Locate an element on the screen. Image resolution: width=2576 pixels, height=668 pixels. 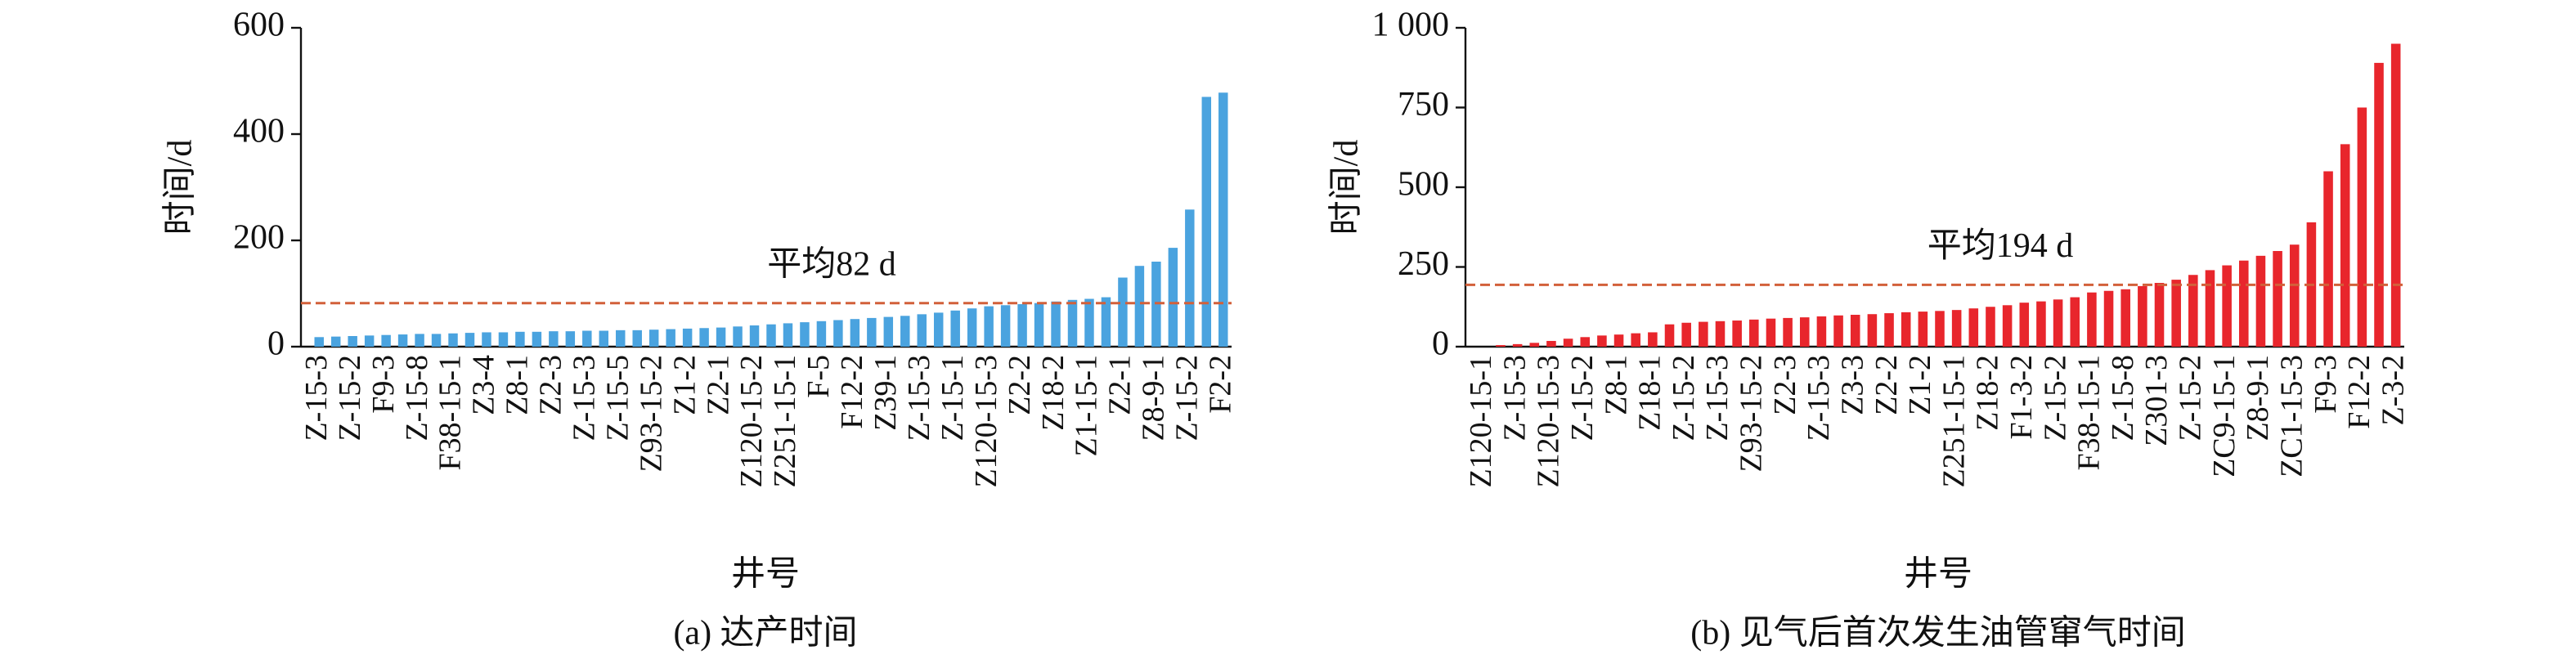
caption: (b) 见气后首次发生油管窜气时间 is located at coordinates (1938, 633).